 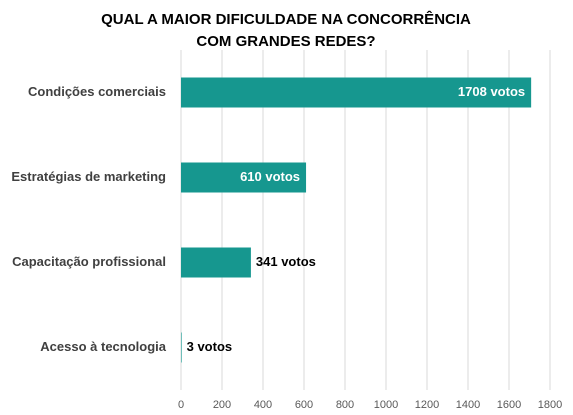 What do you see at coordinates (304, 405) in the screenshot?
I see `x-tick-label: 600` at bounding box center [304, 405].